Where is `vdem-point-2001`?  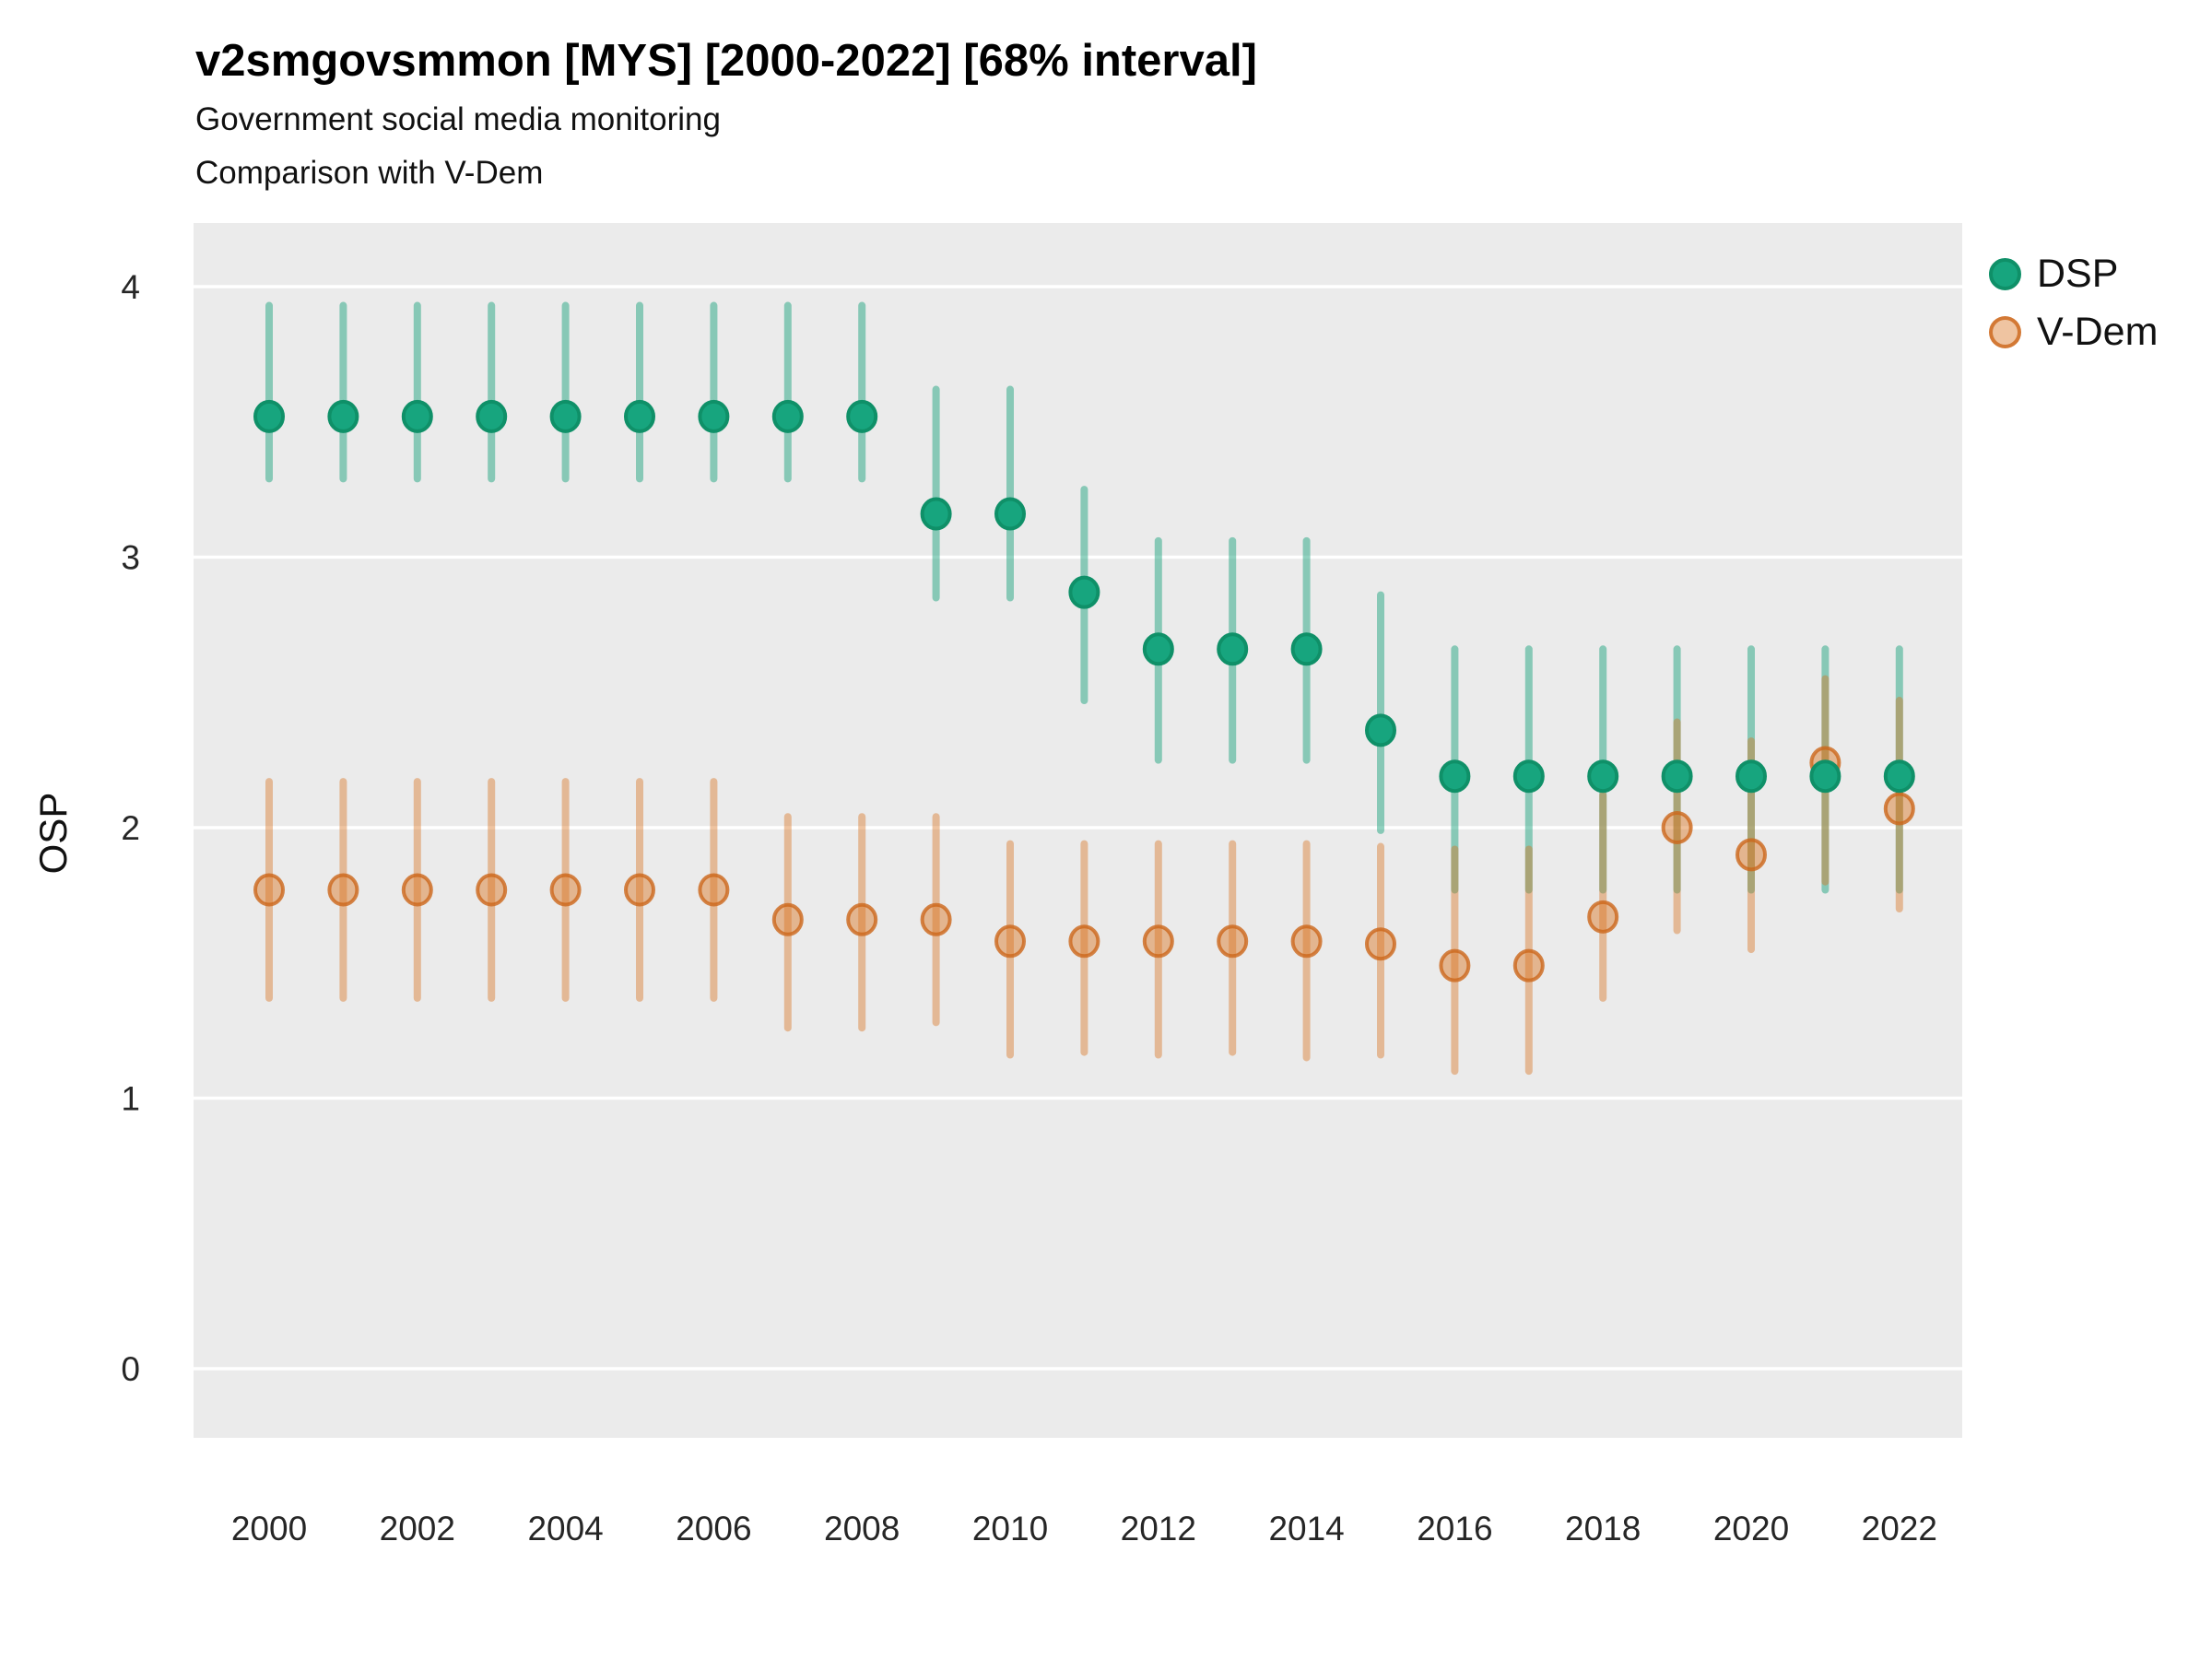 vdem-point-2001 is located at coordinates (343, 890).